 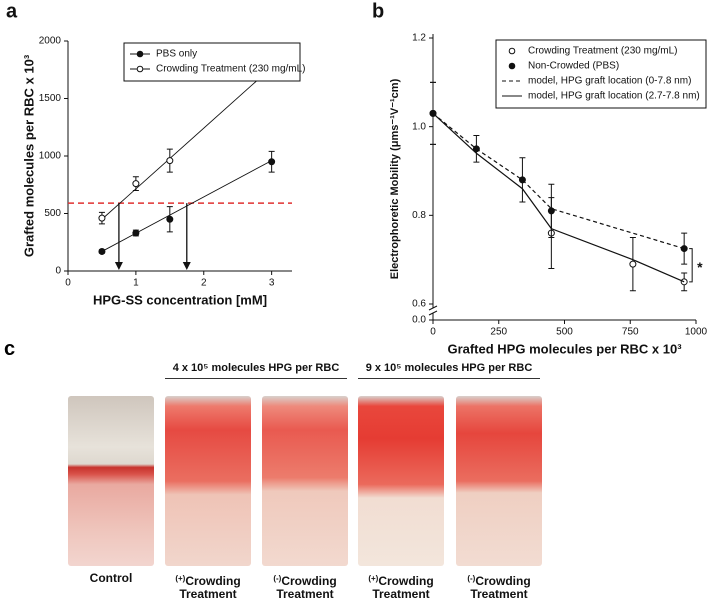 I want to click on photo-caption: Control, so click(x=111, y=578).